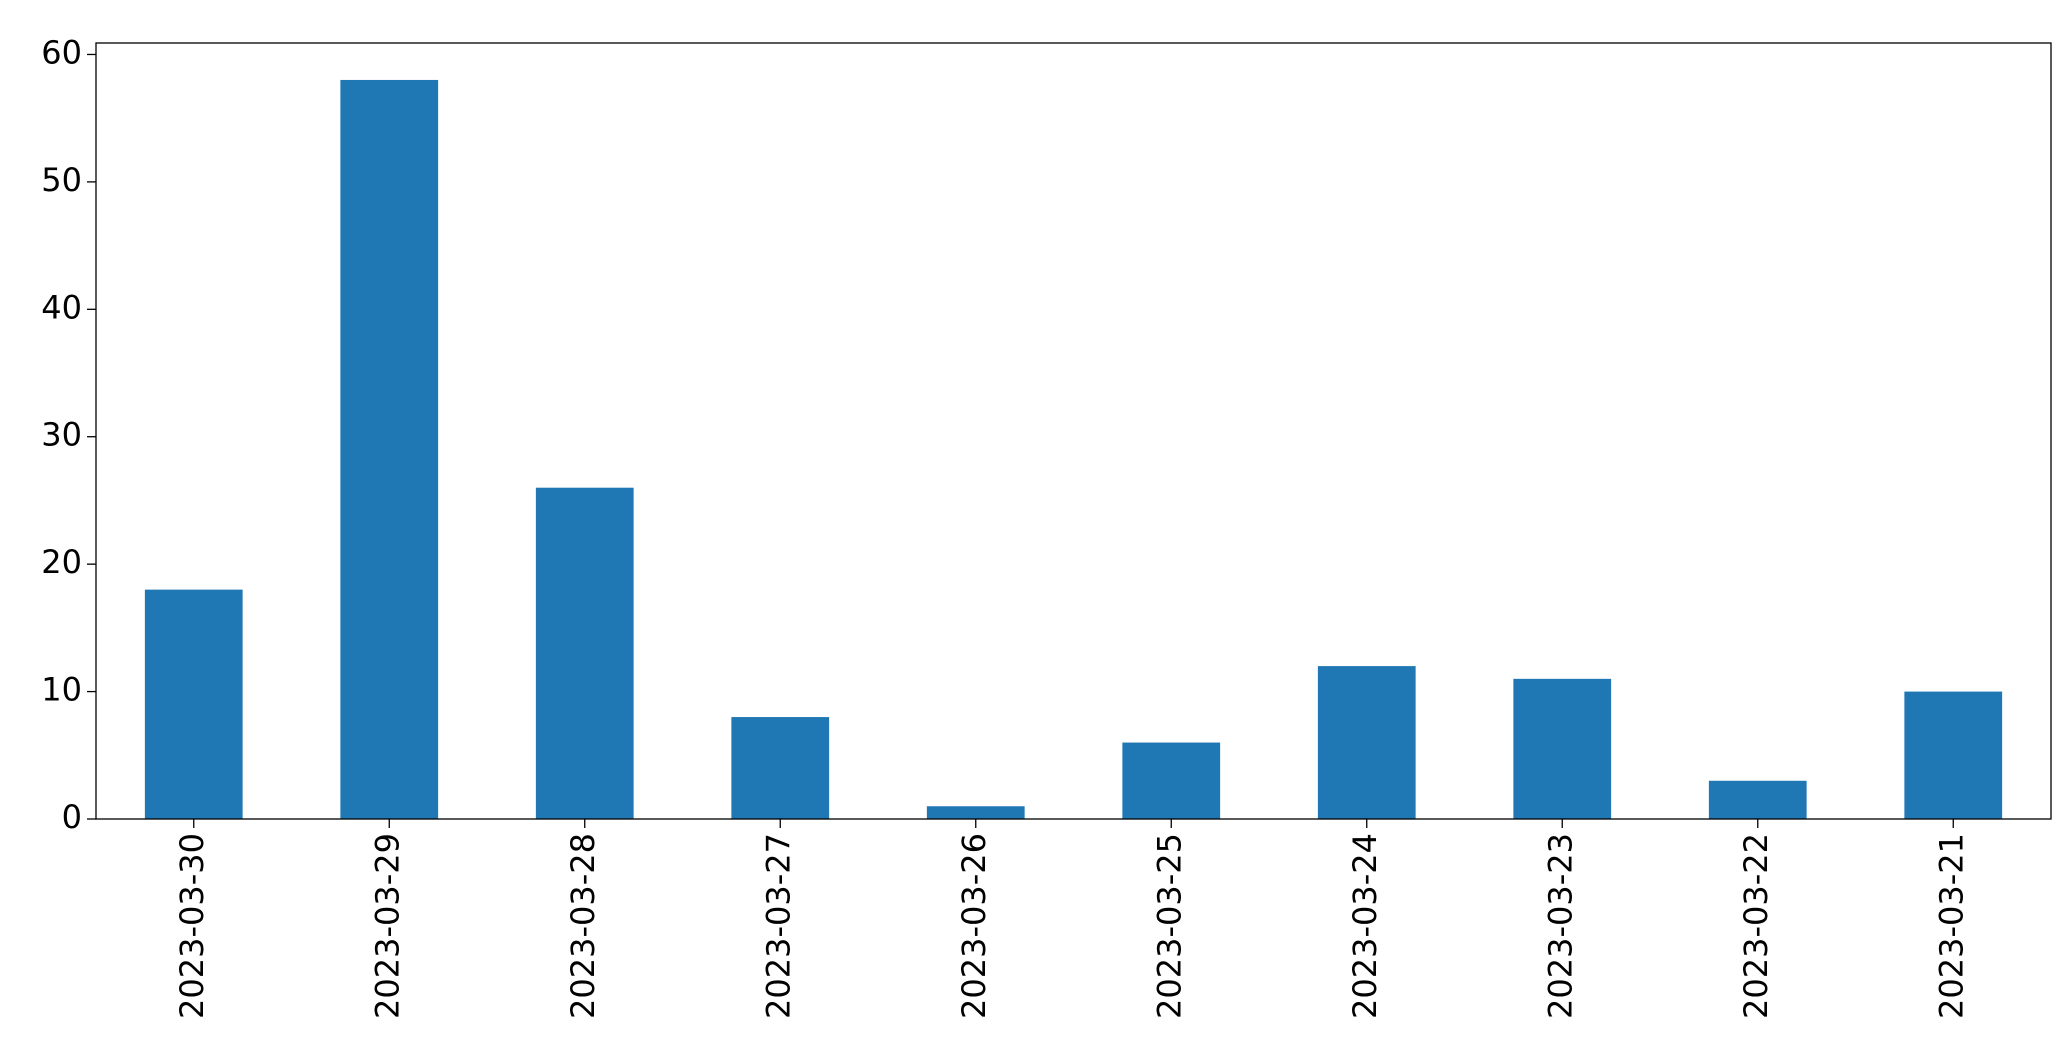 This screenshot has height=1063, width=2071. What do you see at coordinates (61, 180) in the screenshot?
I see `y-tick-label: 50` at bounding box center [61, 180].